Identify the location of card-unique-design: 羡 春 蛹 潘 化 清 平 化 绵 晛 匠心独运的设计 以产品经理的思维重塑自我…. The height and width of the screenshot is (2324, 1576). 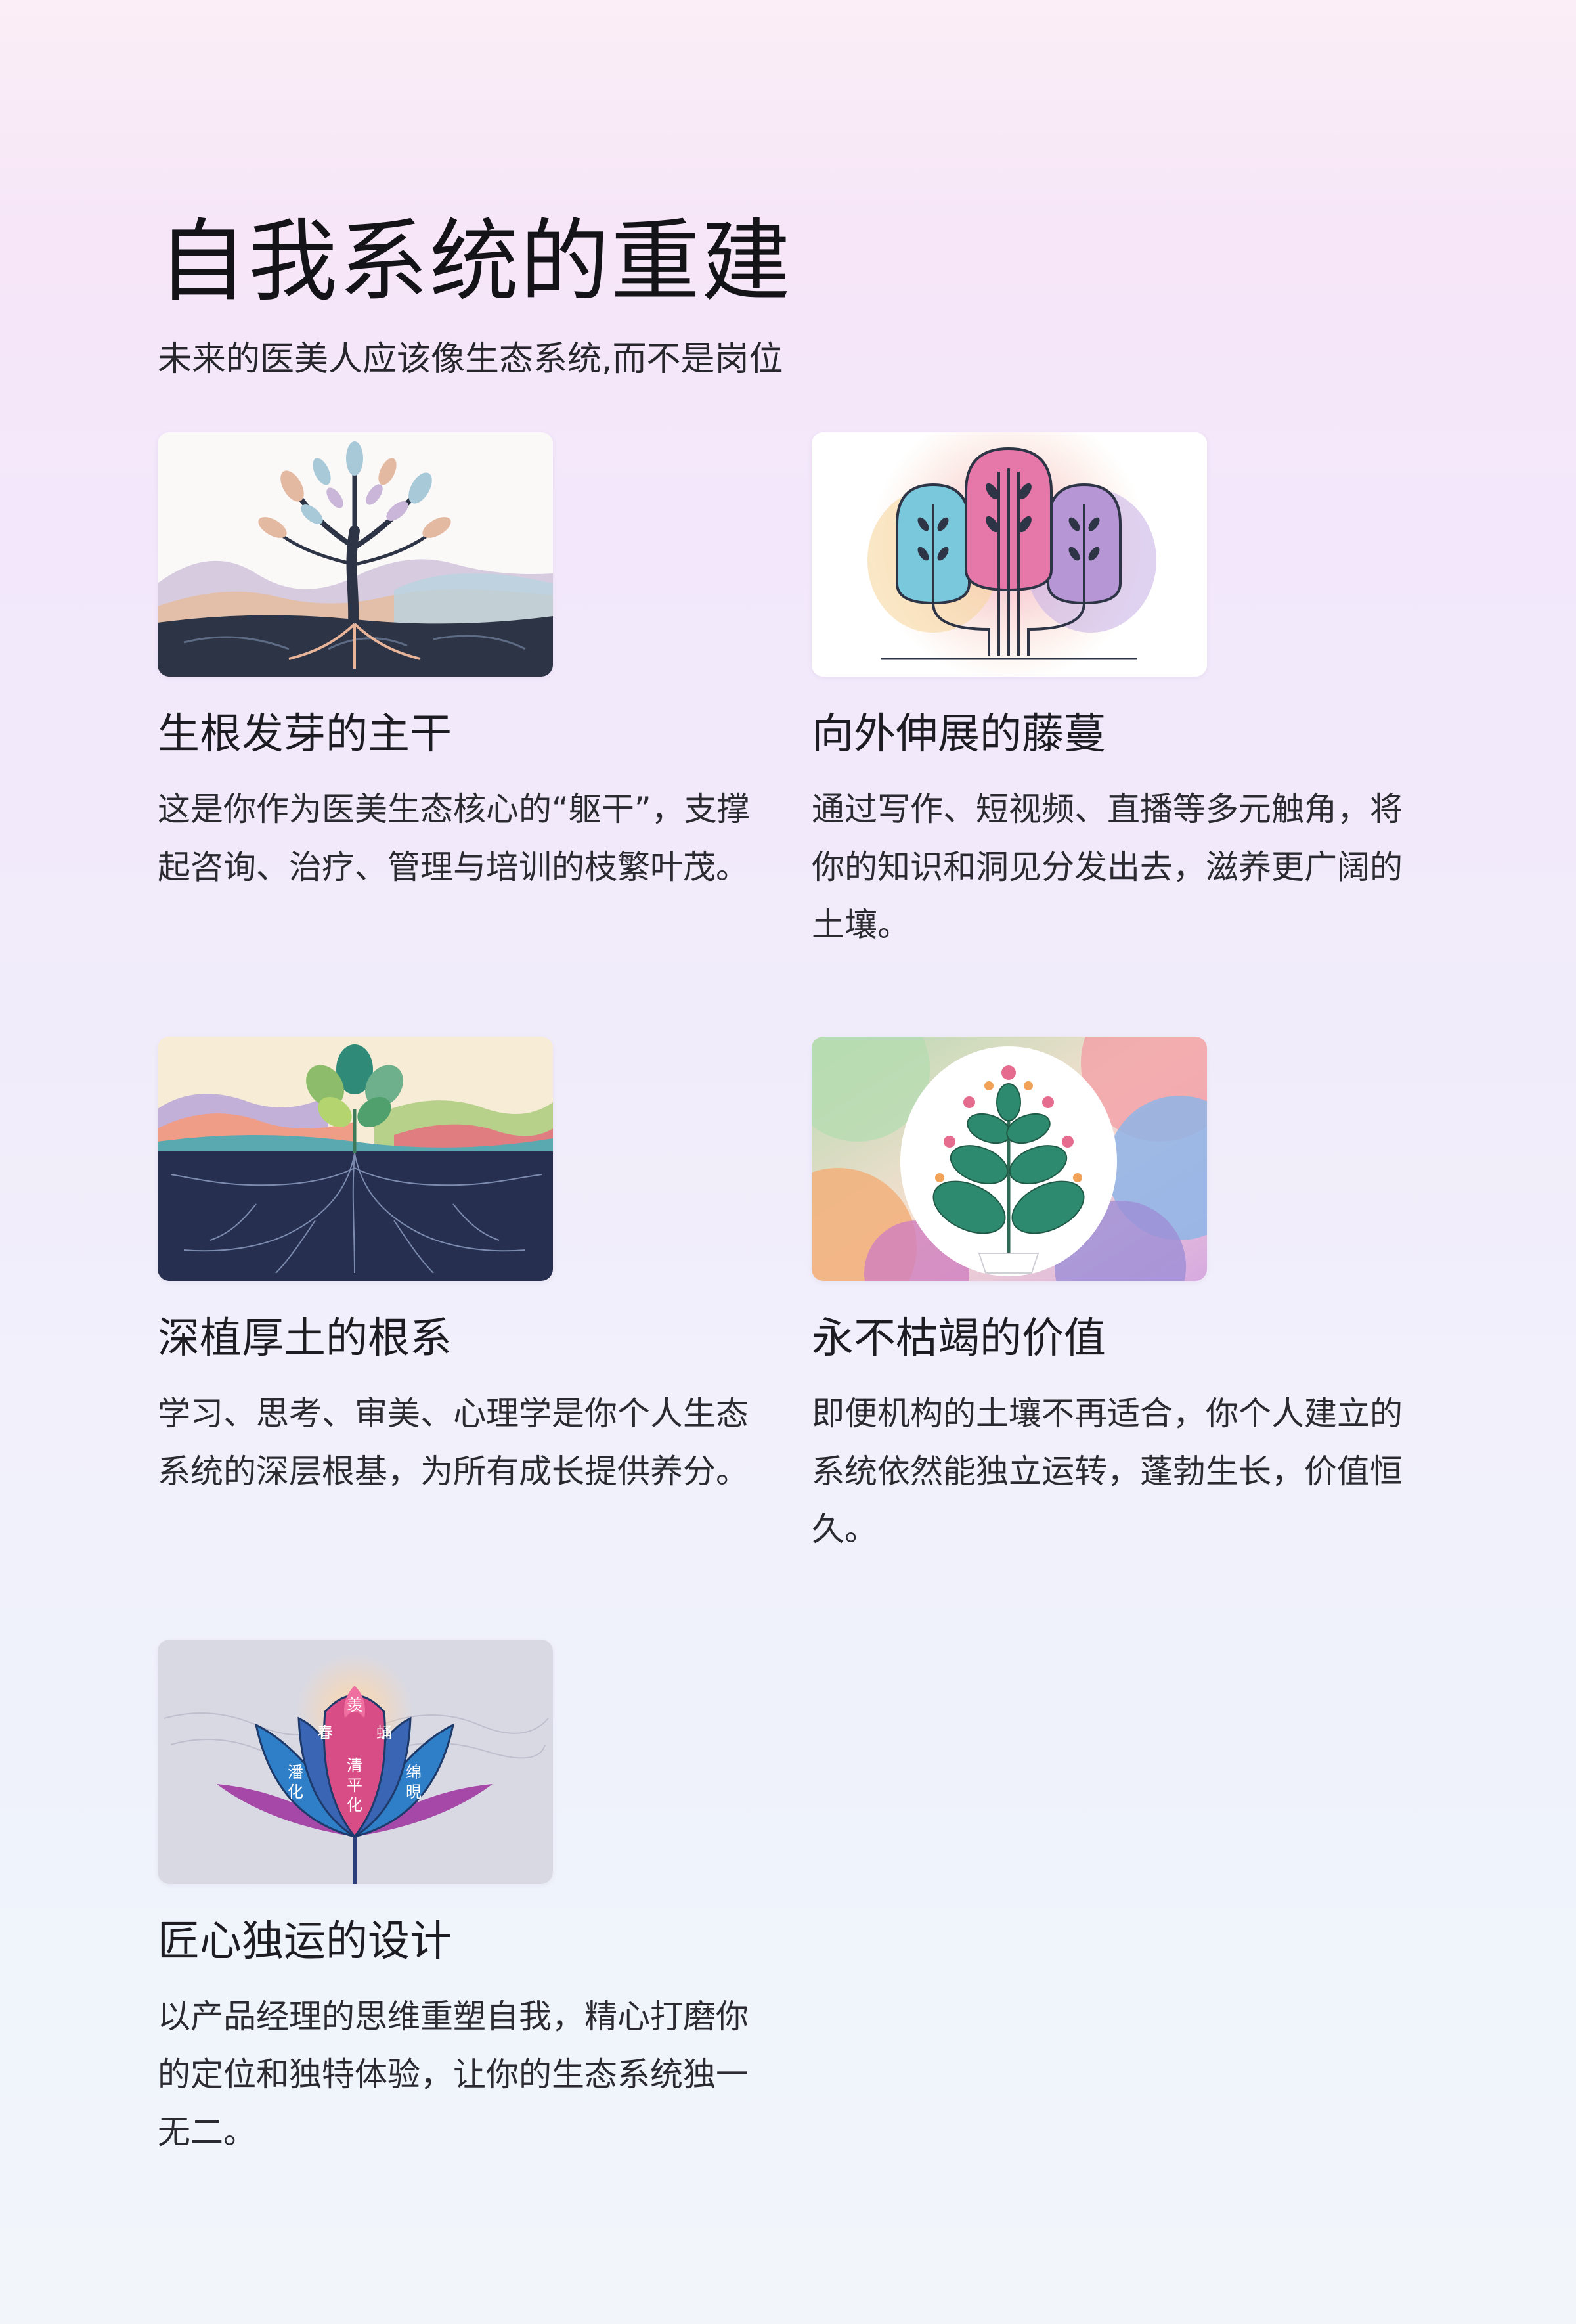
(460, 1900).